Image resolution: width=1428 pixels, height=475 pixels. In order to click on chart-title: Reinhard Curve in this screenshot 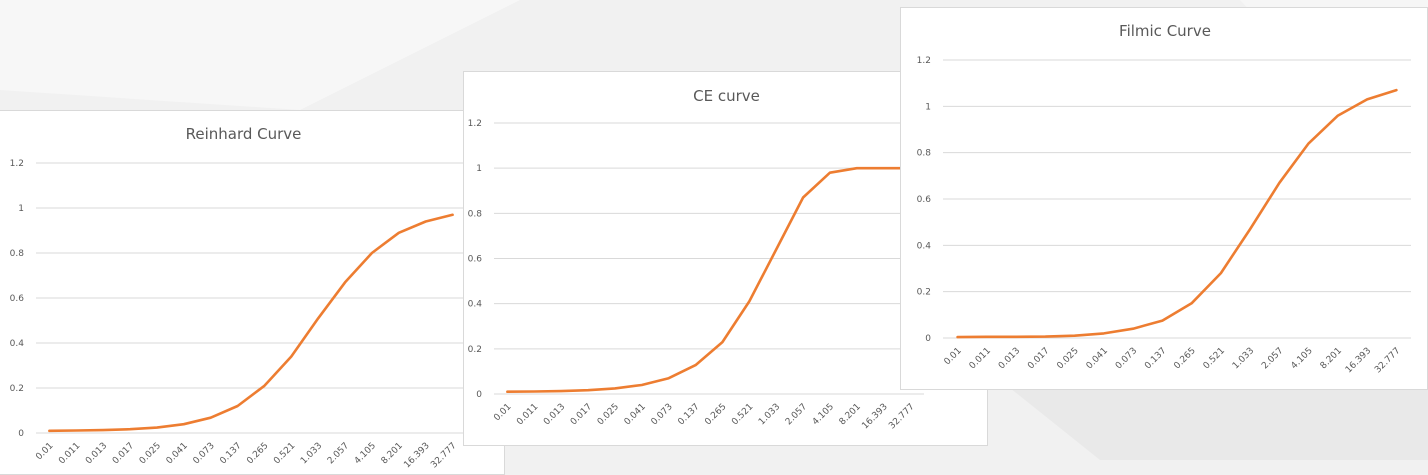, I will do `click(244, 134)`.